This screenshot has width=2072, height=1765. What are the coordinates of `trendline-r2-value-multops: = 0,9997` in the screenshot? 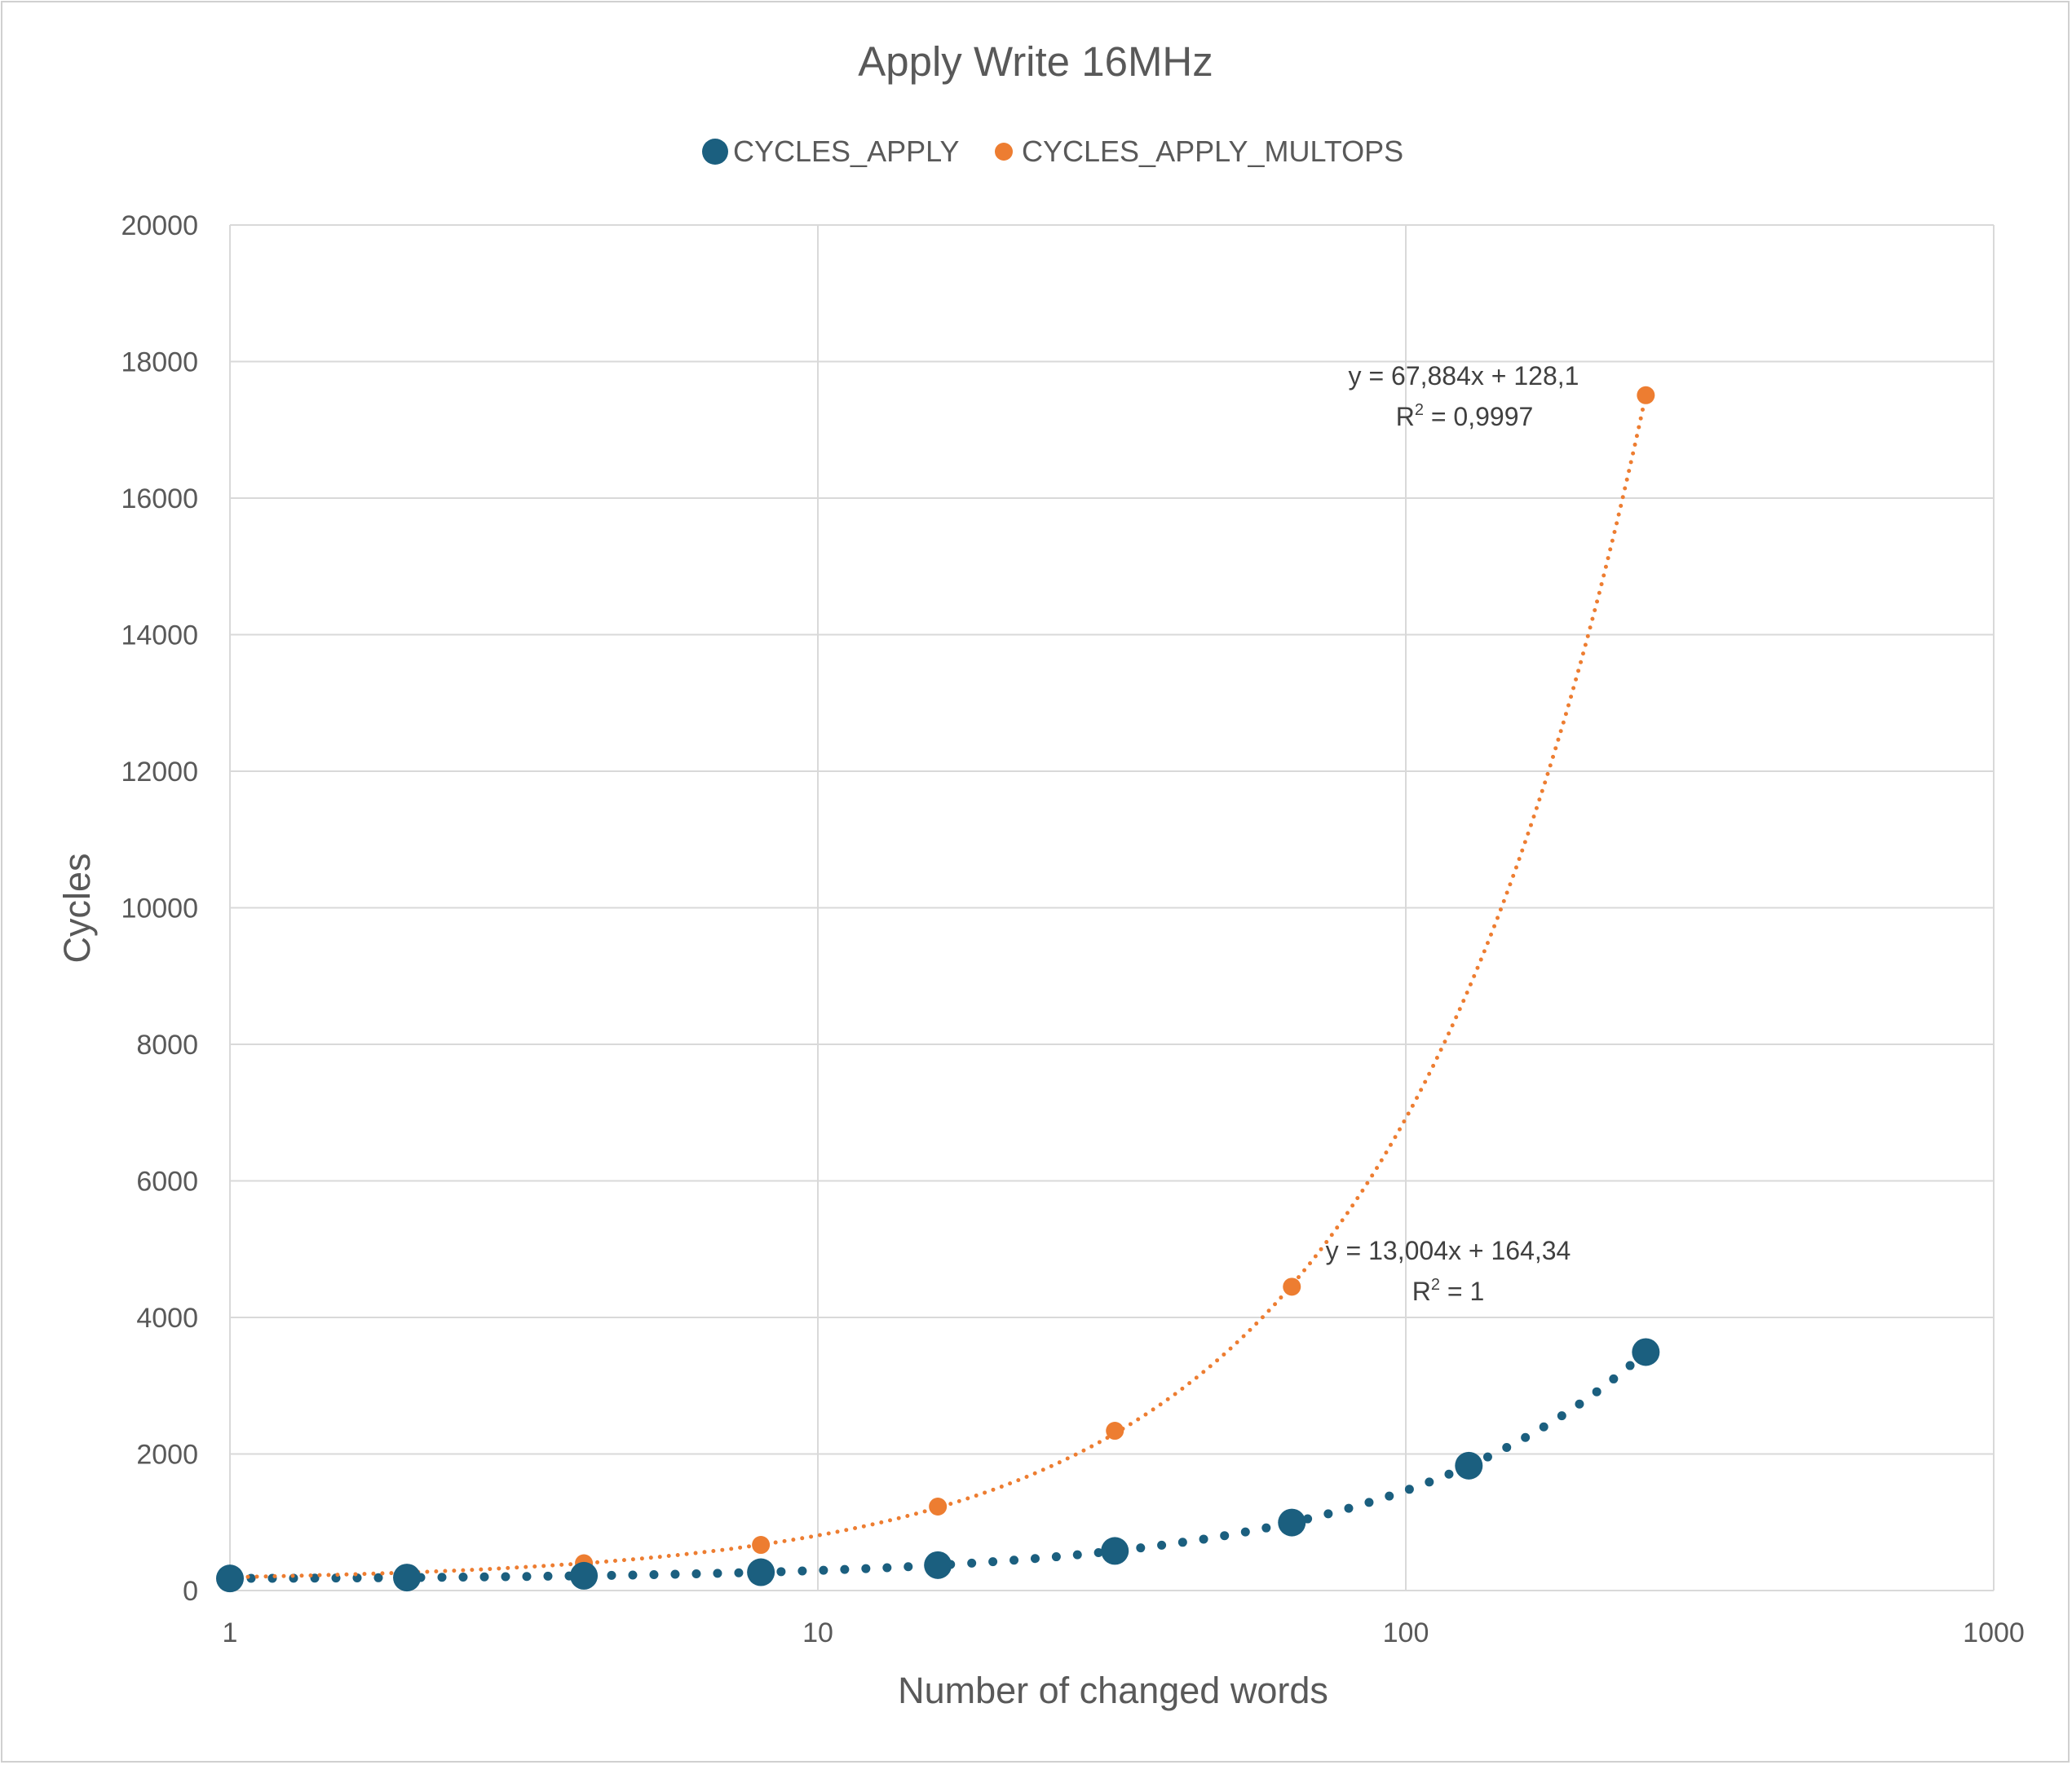 It's located at (1478, 417).